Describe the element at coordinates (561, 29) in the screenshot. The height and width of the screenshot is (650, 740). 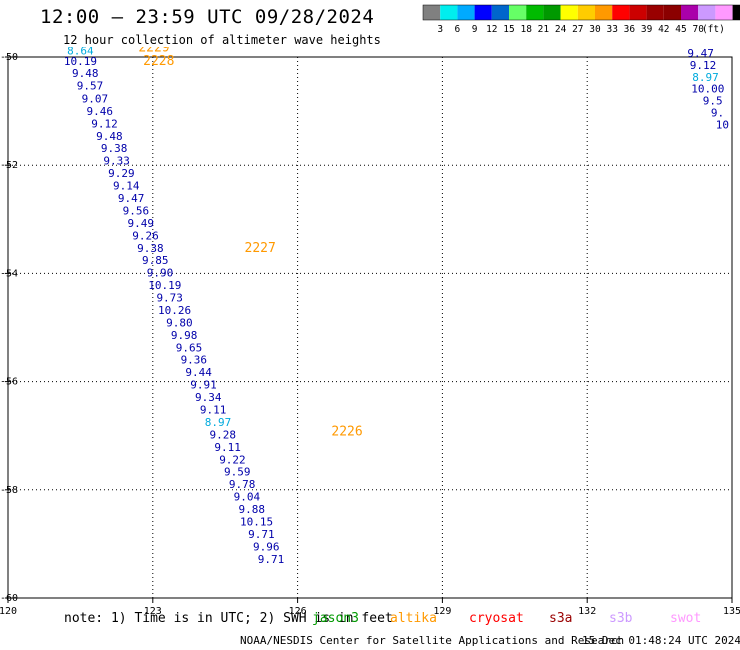
I see `legend-label: 24` at that location.